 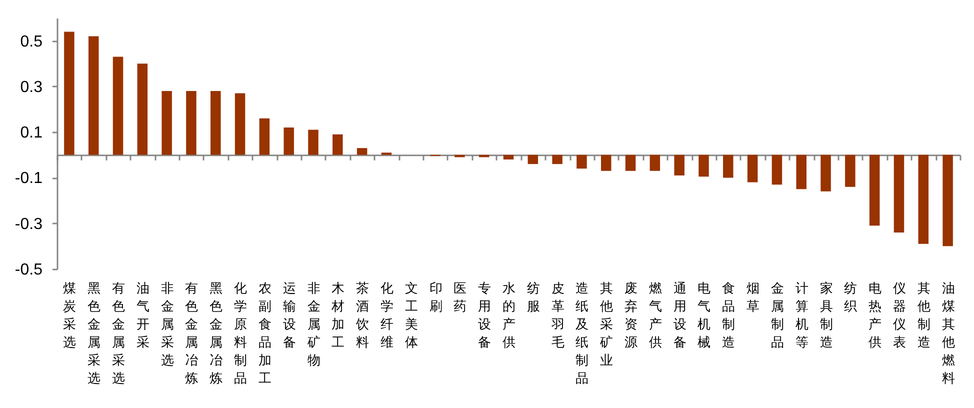 What do you see at coordinates (313, 325) in the screenshot?
I see `x-tick-label: 非金属矿物` at bounding box center [313, 325].